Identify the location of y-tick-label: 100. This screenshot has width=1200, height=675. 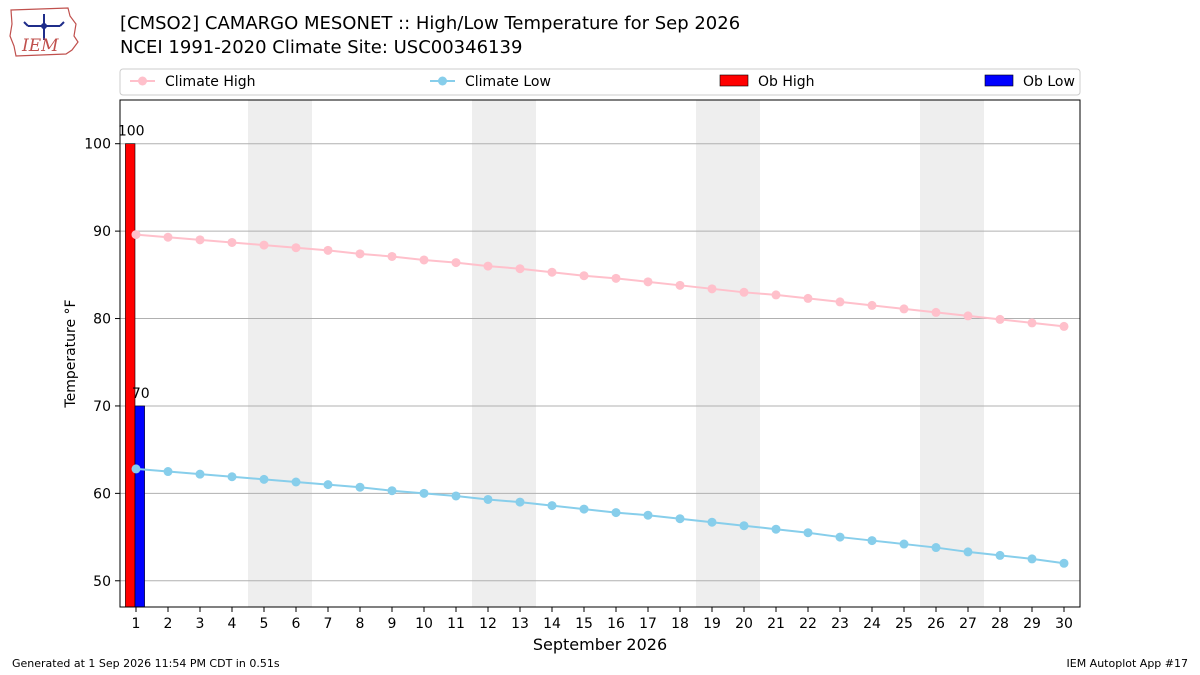
(97, 145).